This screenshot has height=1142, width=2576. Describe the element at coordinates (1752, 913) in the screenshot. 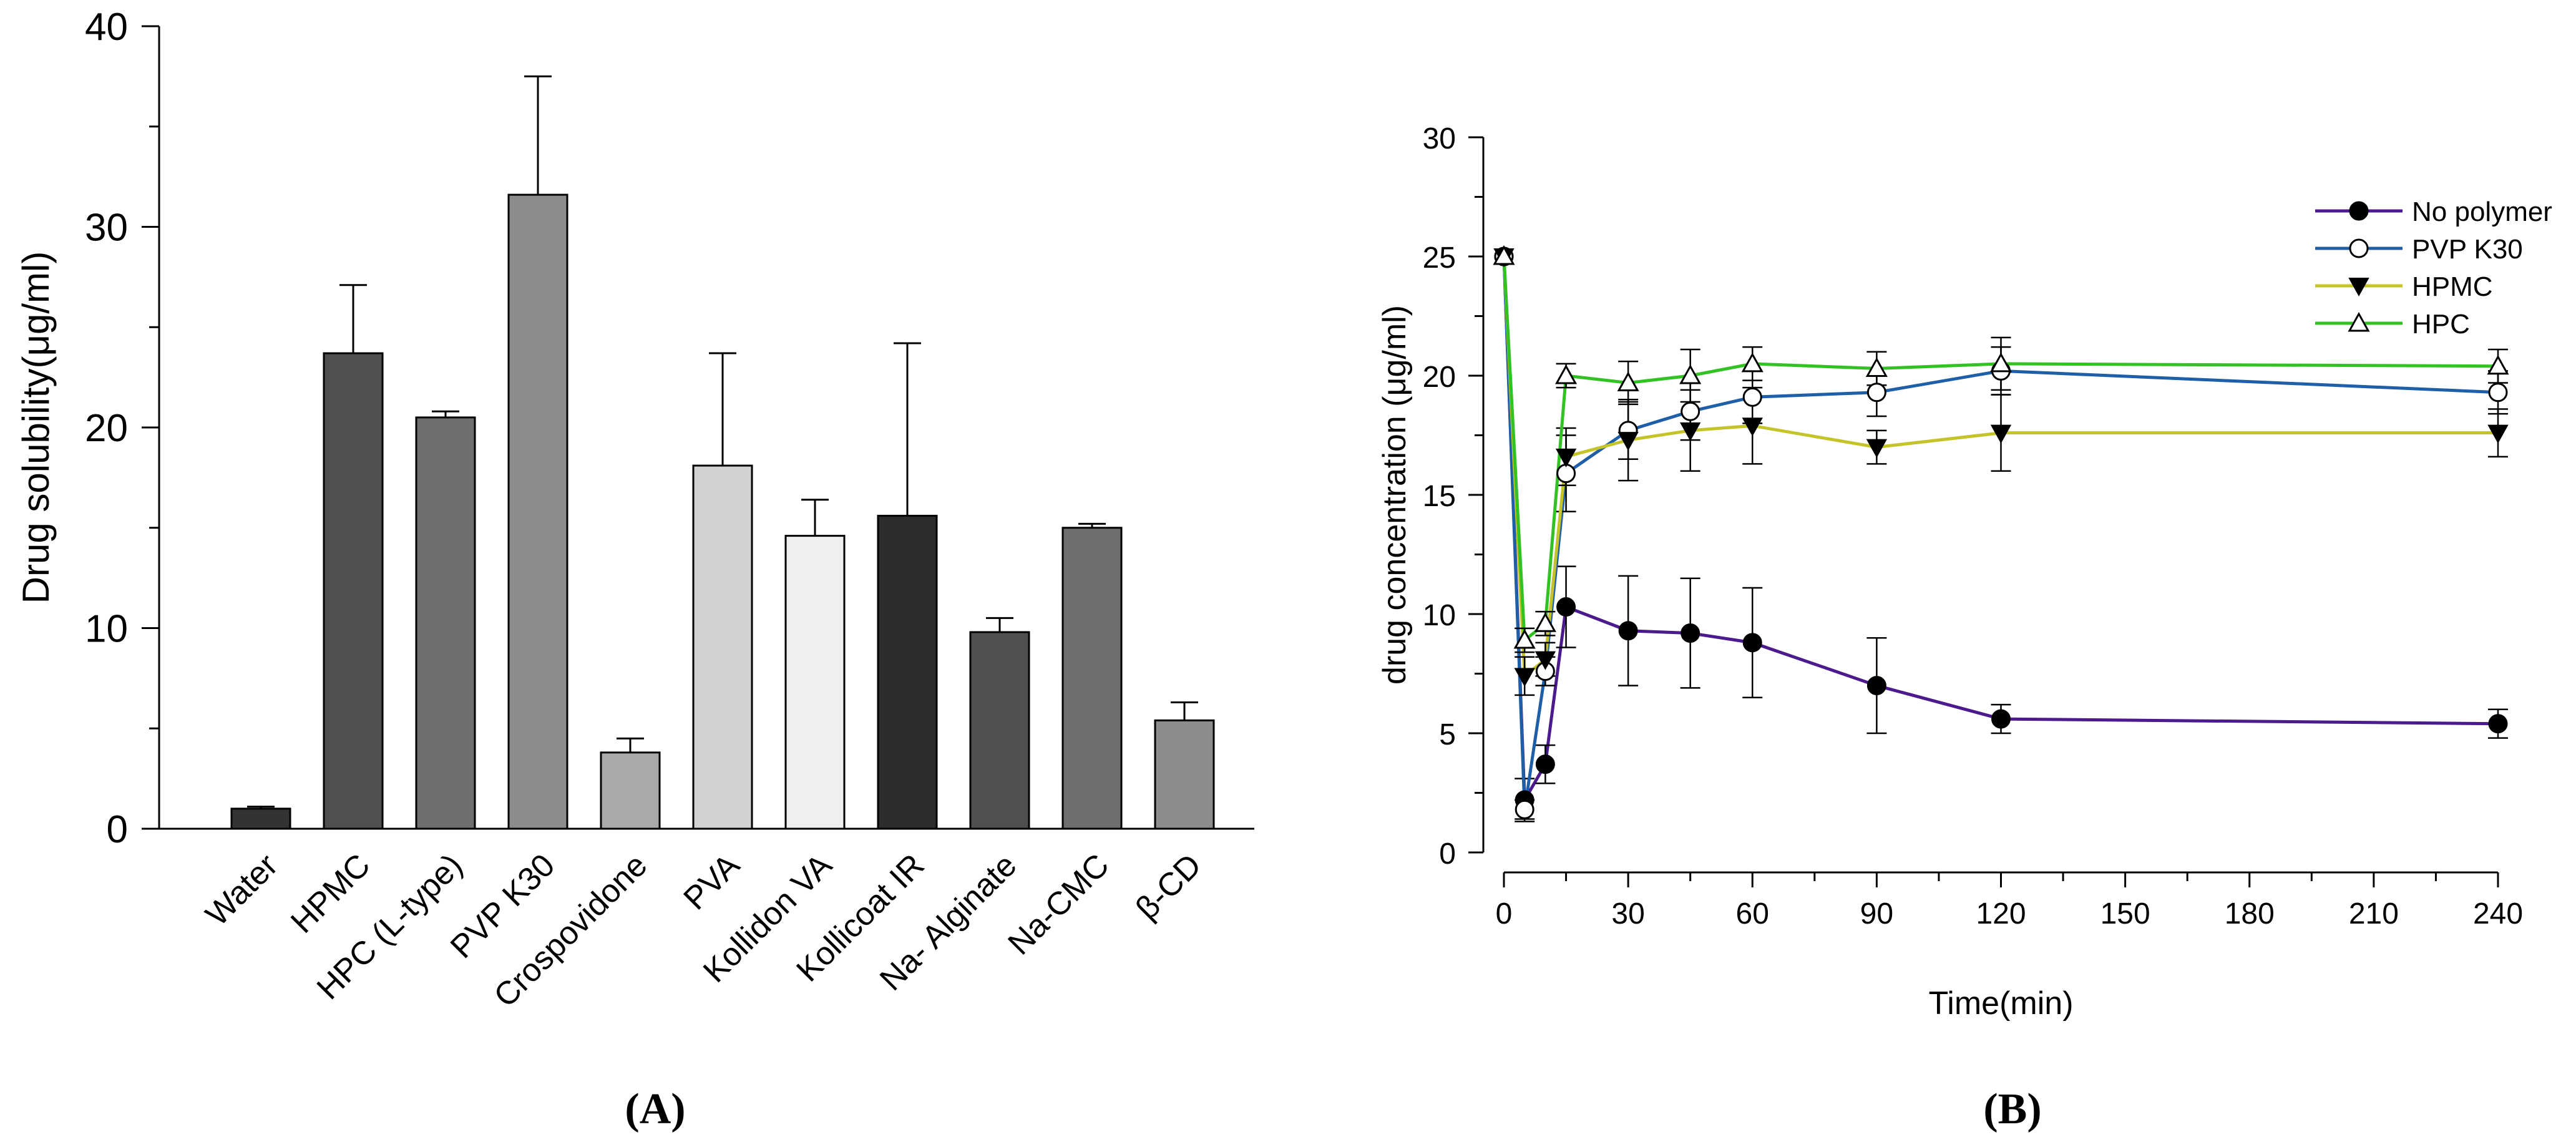

I see `x-tick-label: 60` at that location.